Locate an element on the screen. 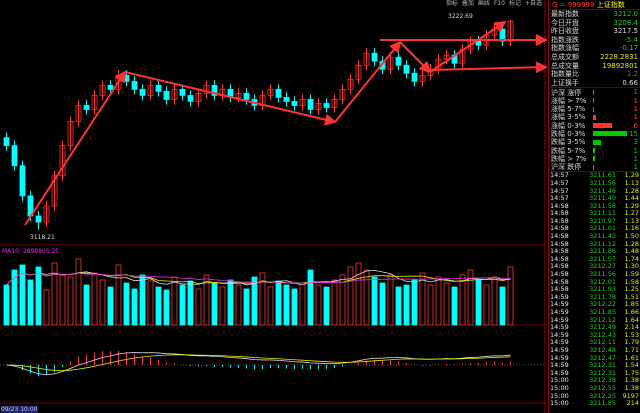 The height and width of the screenshot is (413, 640). toolbar-button: 指标 is located at coordinates (451, 3).